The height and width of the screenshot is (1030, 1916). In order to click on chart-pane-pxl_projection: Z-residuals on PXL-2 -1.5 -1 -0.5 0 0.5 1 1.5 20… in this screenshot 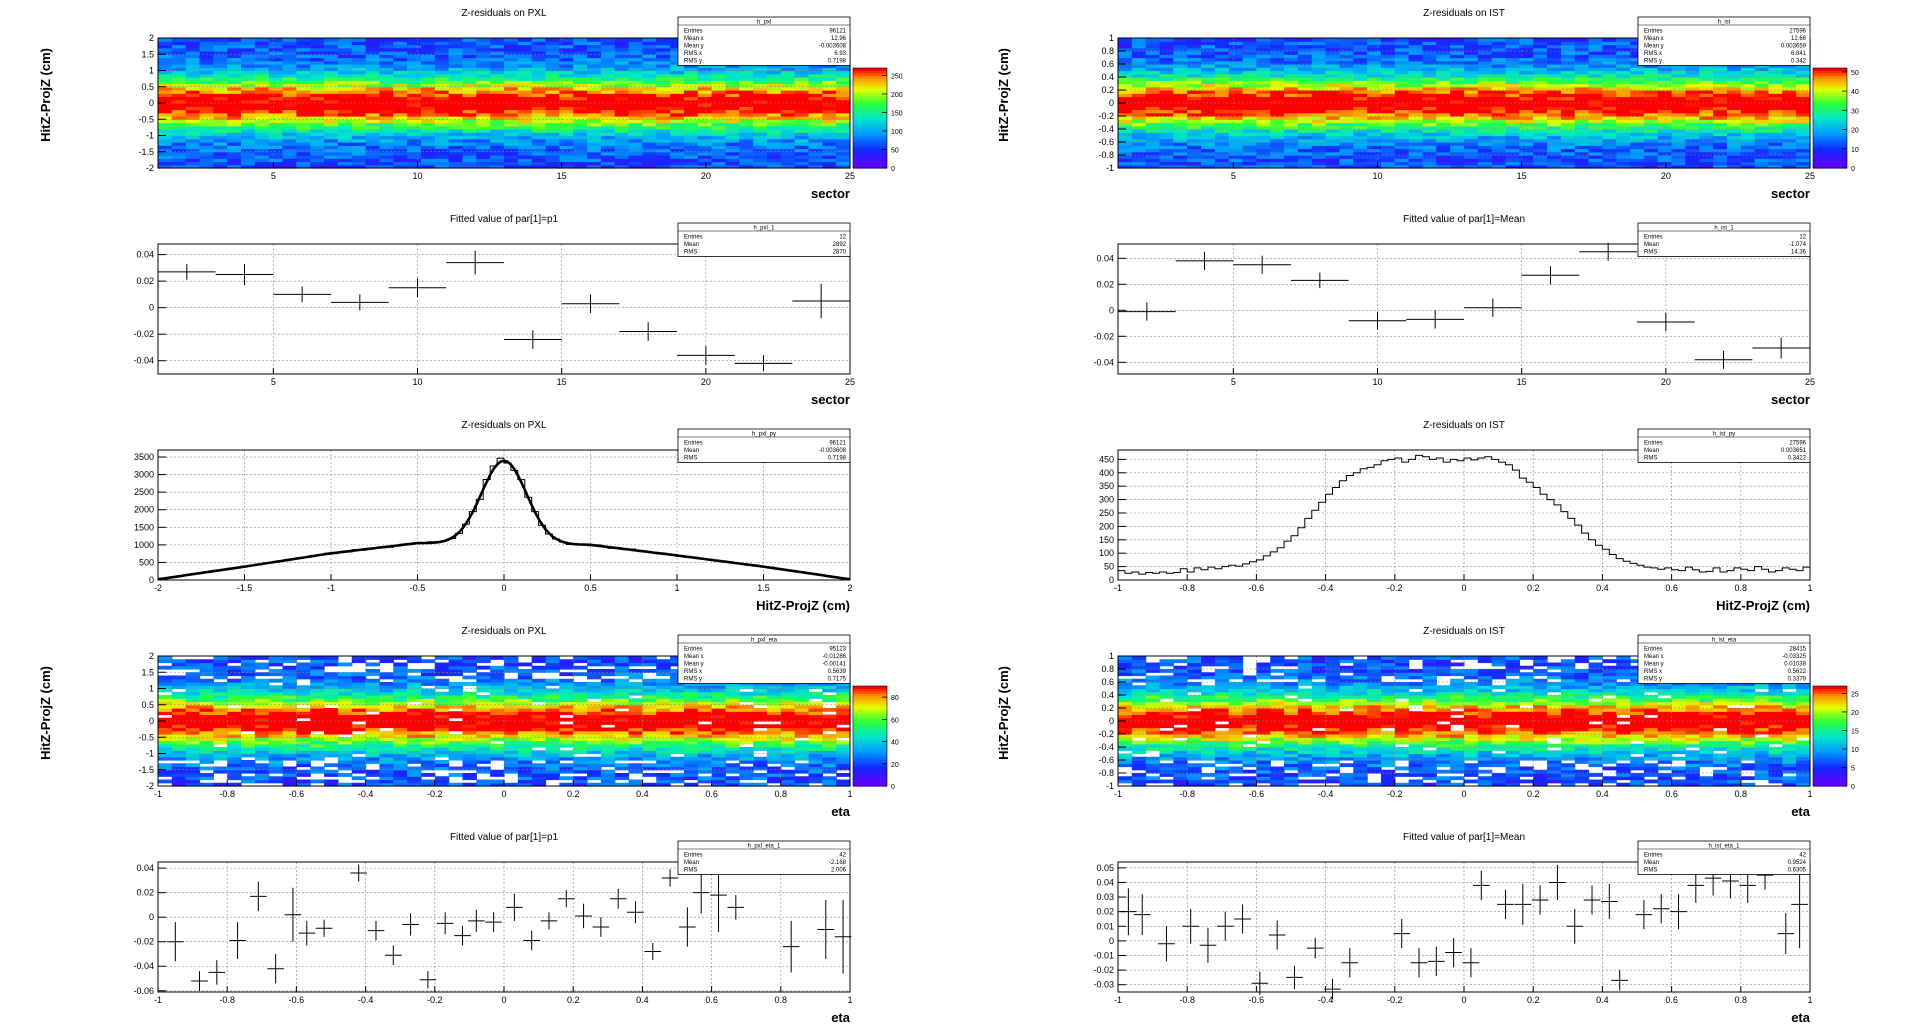, I will do `click(493, 516)`.